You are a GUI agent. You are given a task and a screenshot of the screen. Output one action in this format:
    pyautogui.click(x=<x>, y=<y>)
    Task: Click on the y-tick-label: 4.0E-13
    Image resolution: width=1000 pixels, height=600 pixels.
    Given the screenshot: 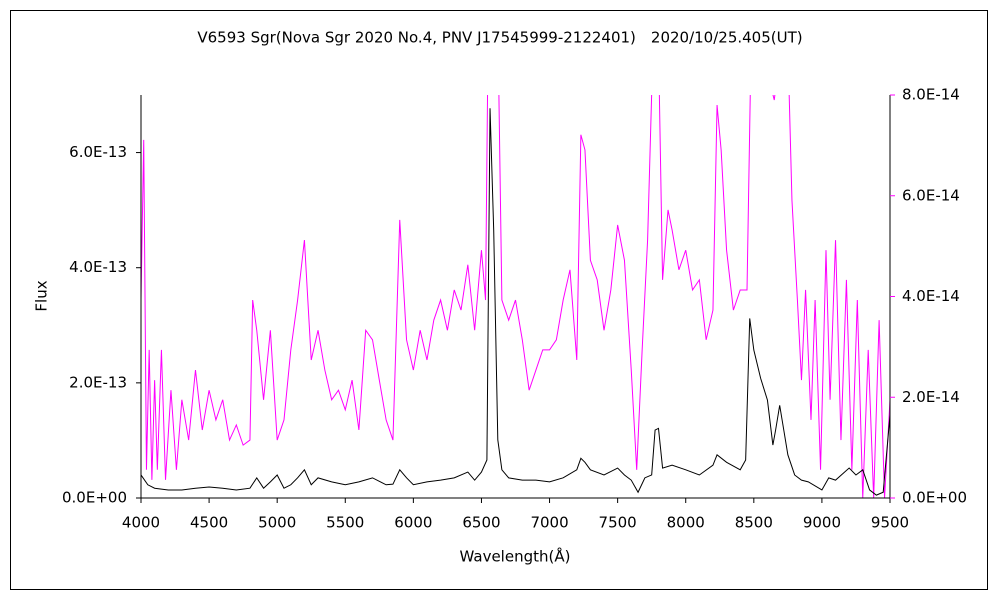 What is the action you would take?
    pyautogui.click(x=98, y=267)
    